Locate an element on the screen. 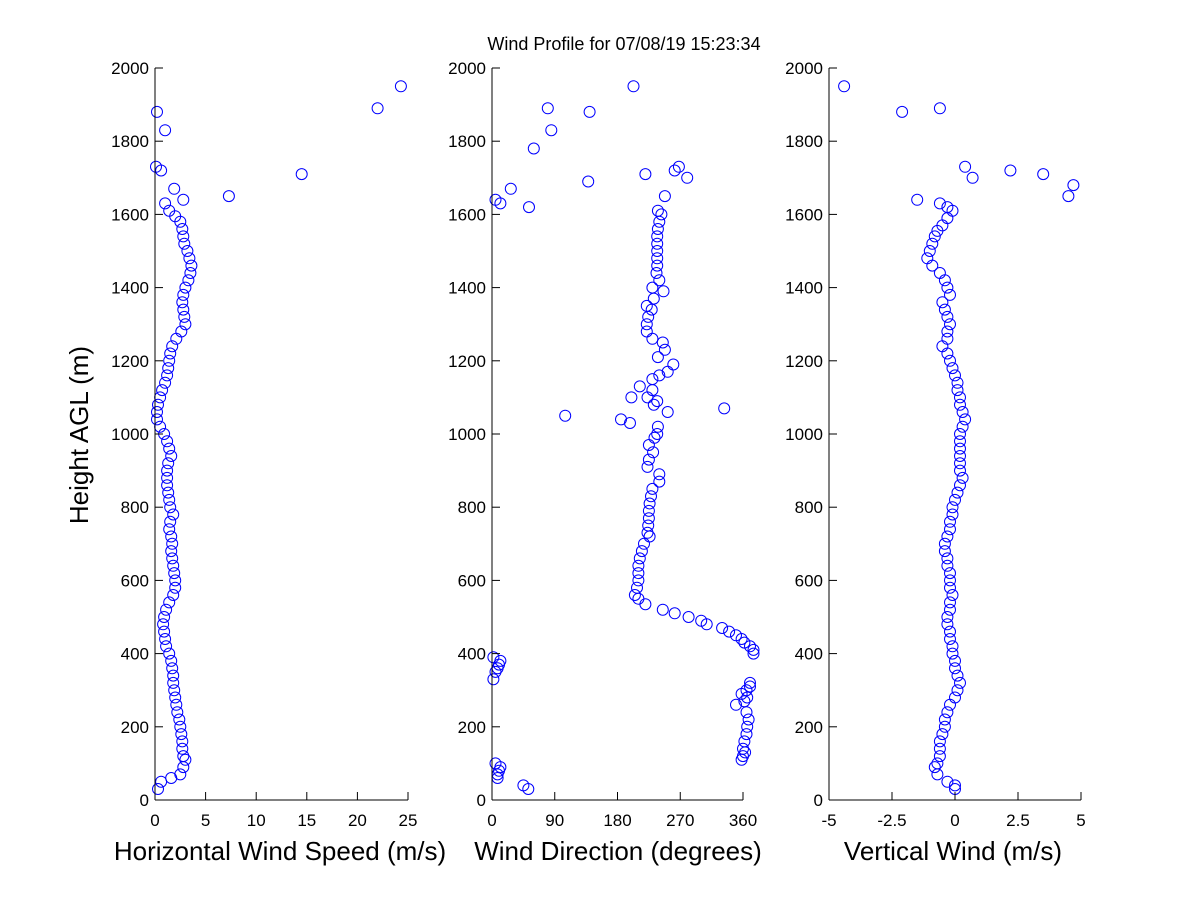 This screenshot has width=1200, height=900. y-tick-label: 1200 is located at coordinates (130, 361).